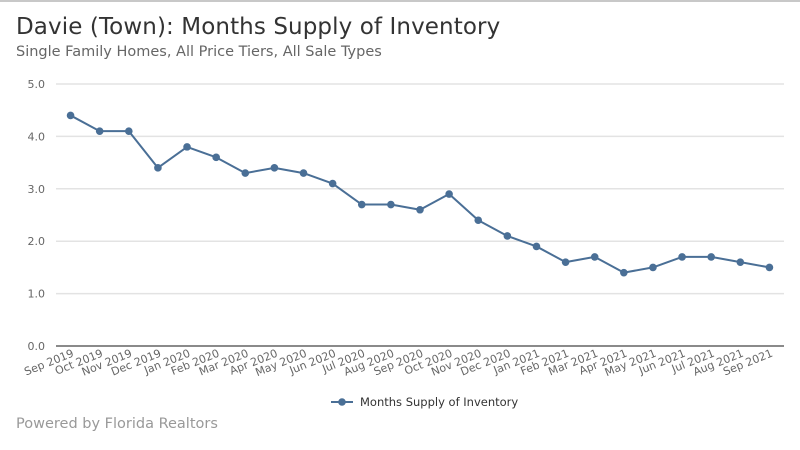 Image resolution: width=800 pixels, height=450 pixels. Describe the element at coordinates (37, 215) in the screenshot. I see `y-axis-ticks: 0.0 1.0 2.0 3.0 4.0 5.0` at that location.